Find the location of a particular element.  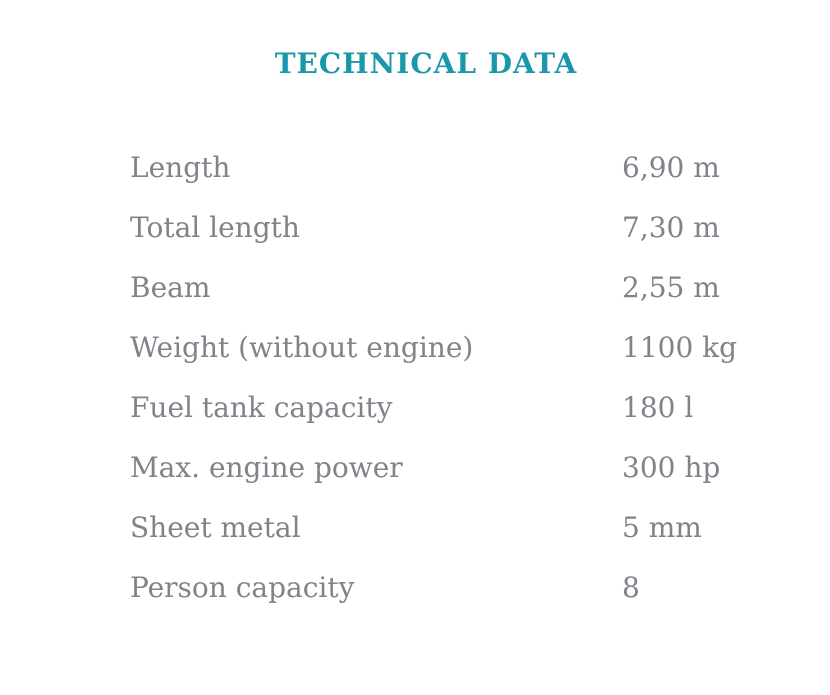

spec-row: Total length 7,30 m is located at coordinates (426, 227).